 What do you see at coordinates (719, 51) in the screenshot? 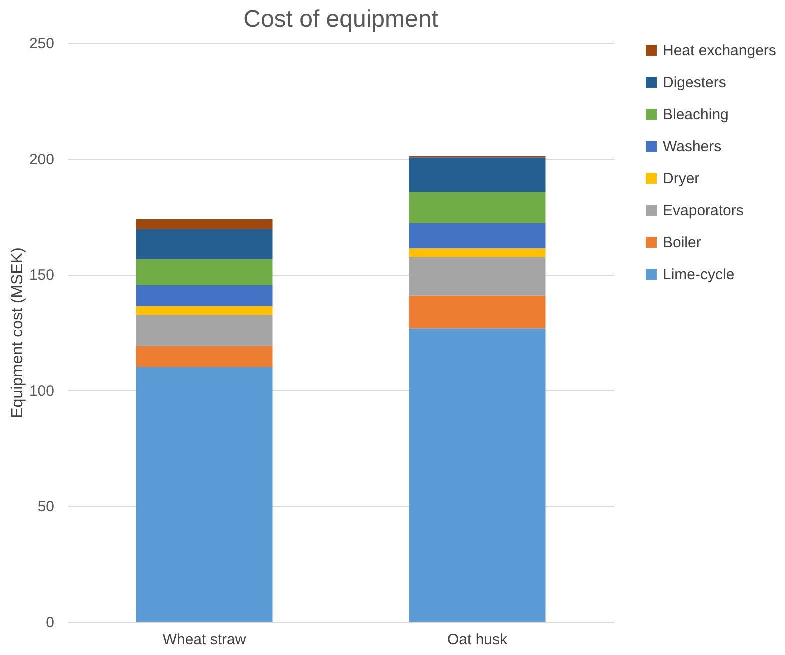
I see `legend-label: Heat exchangers` at bounding box center [719, 51].